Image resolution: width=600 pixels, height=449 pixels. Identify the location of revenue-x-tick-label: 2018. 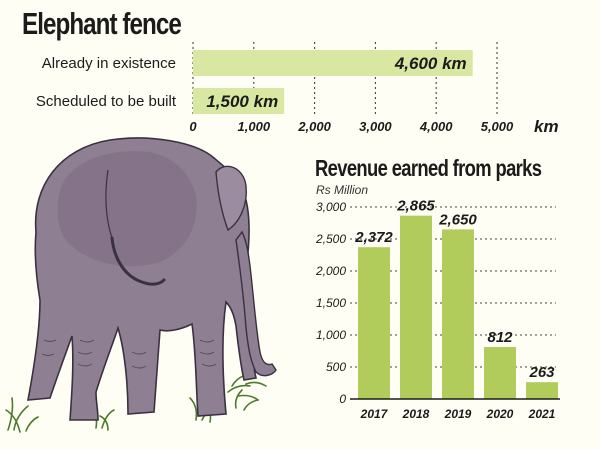
(416, 414).